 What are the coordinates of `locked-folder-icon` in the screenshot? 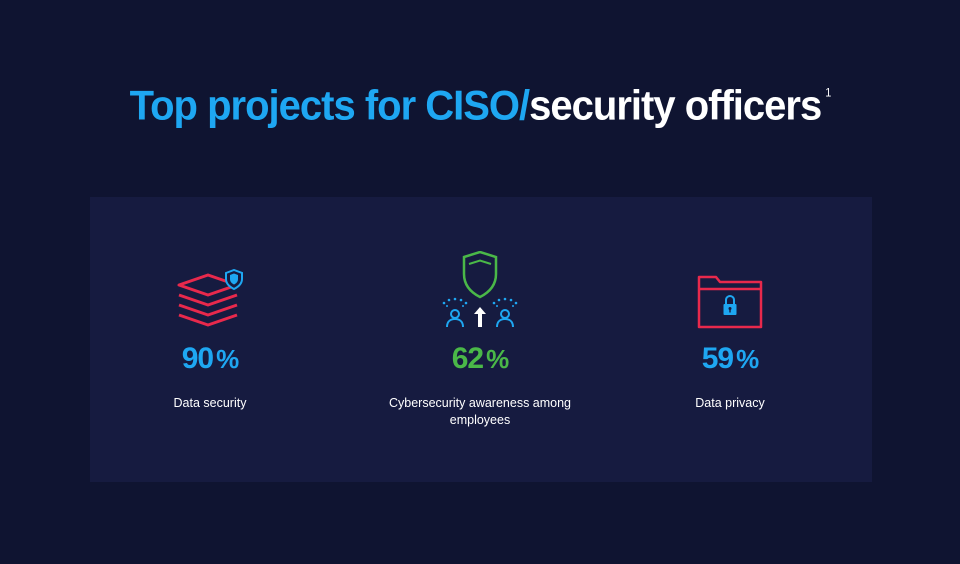 It's located at (730, 304).